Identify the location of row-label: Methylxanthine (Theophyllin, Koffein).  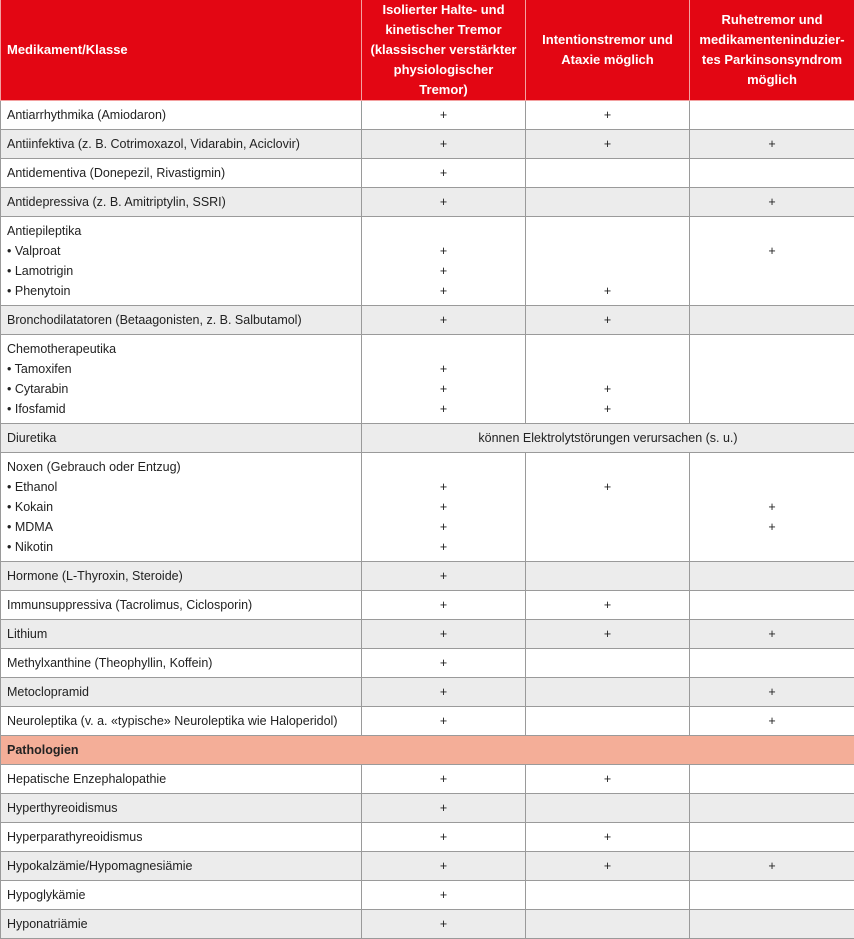
(181, 663).